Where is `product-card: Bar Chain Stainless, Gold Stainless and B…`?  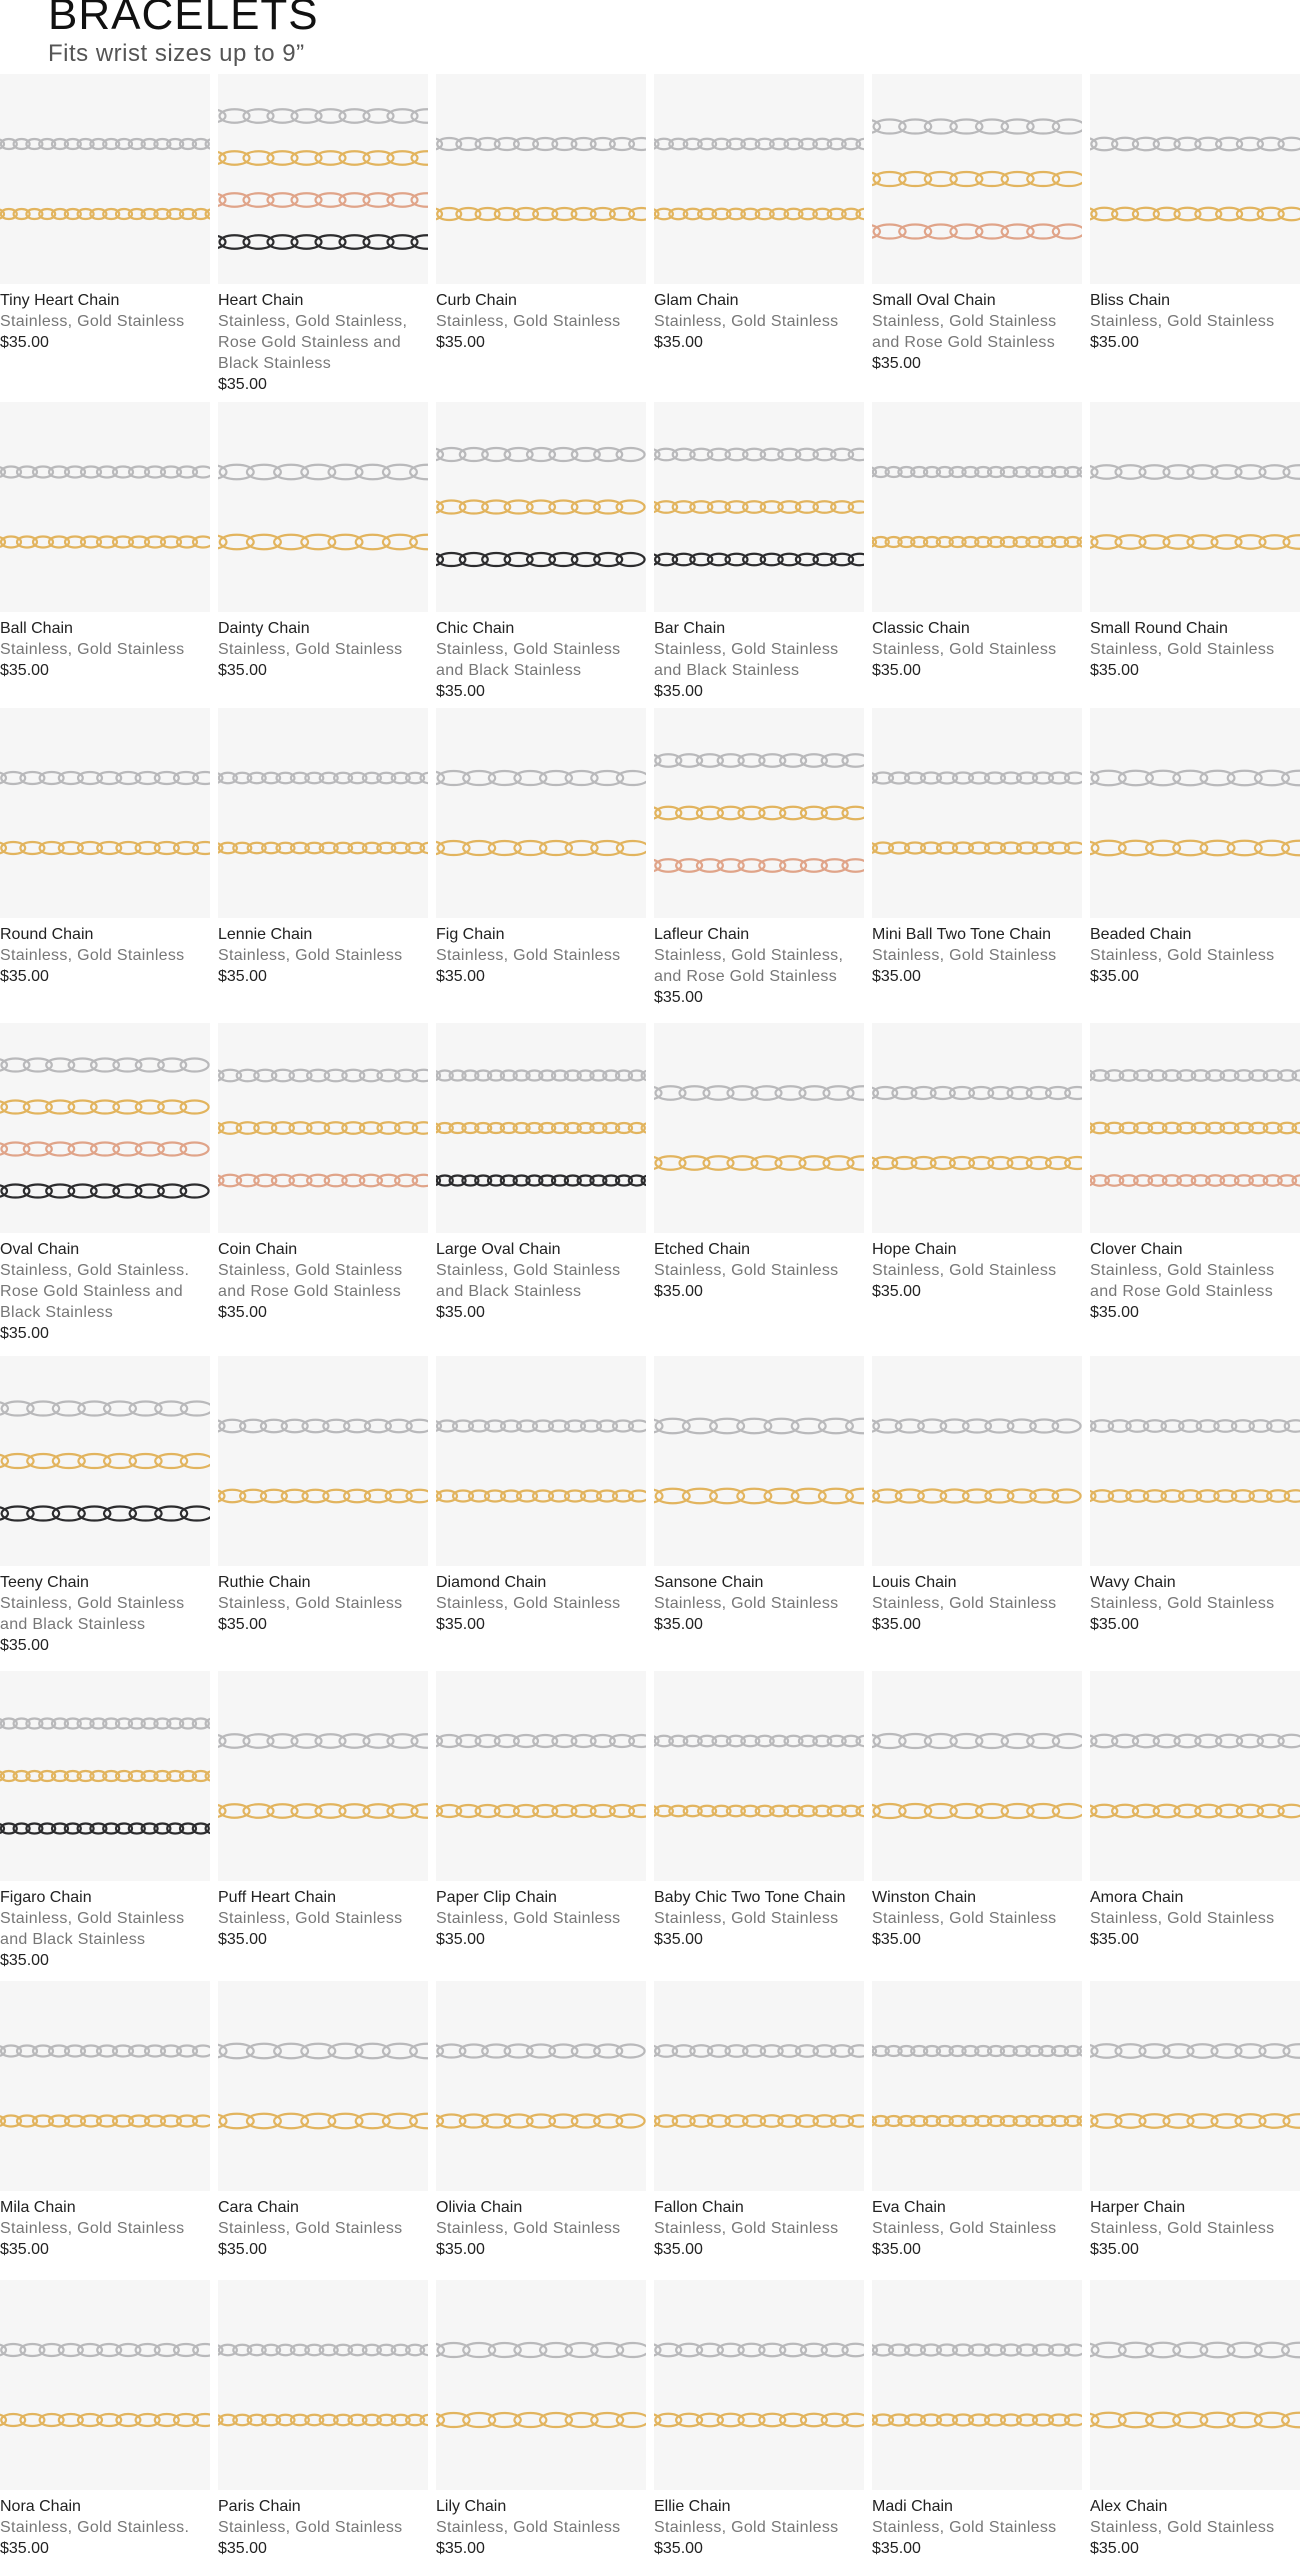 product-card: Bar Chain Stainless, Gold Stainless and B… is located at coordinates (759, 552).